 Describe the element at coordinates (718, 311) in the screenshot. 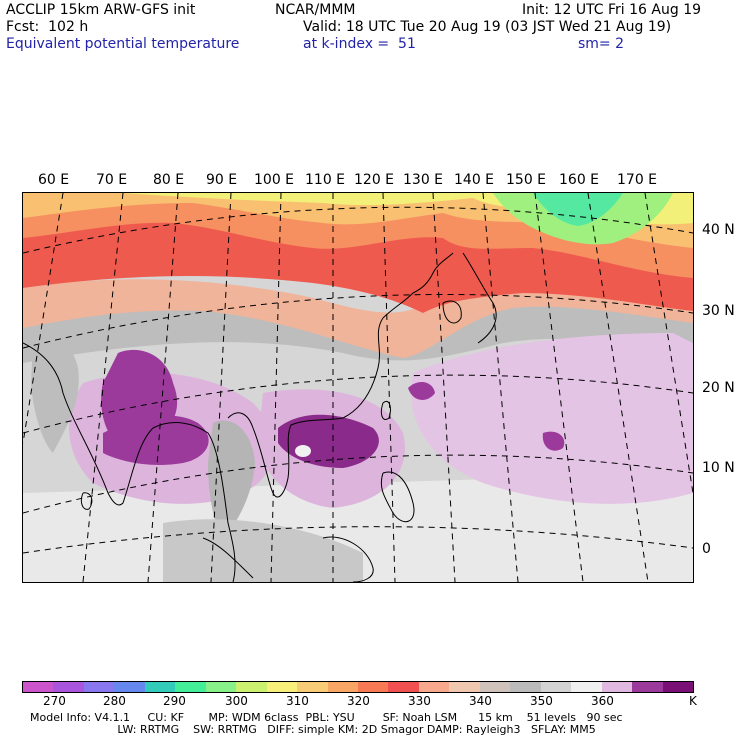

I see `lat-label-30n: 30 N` at that location.